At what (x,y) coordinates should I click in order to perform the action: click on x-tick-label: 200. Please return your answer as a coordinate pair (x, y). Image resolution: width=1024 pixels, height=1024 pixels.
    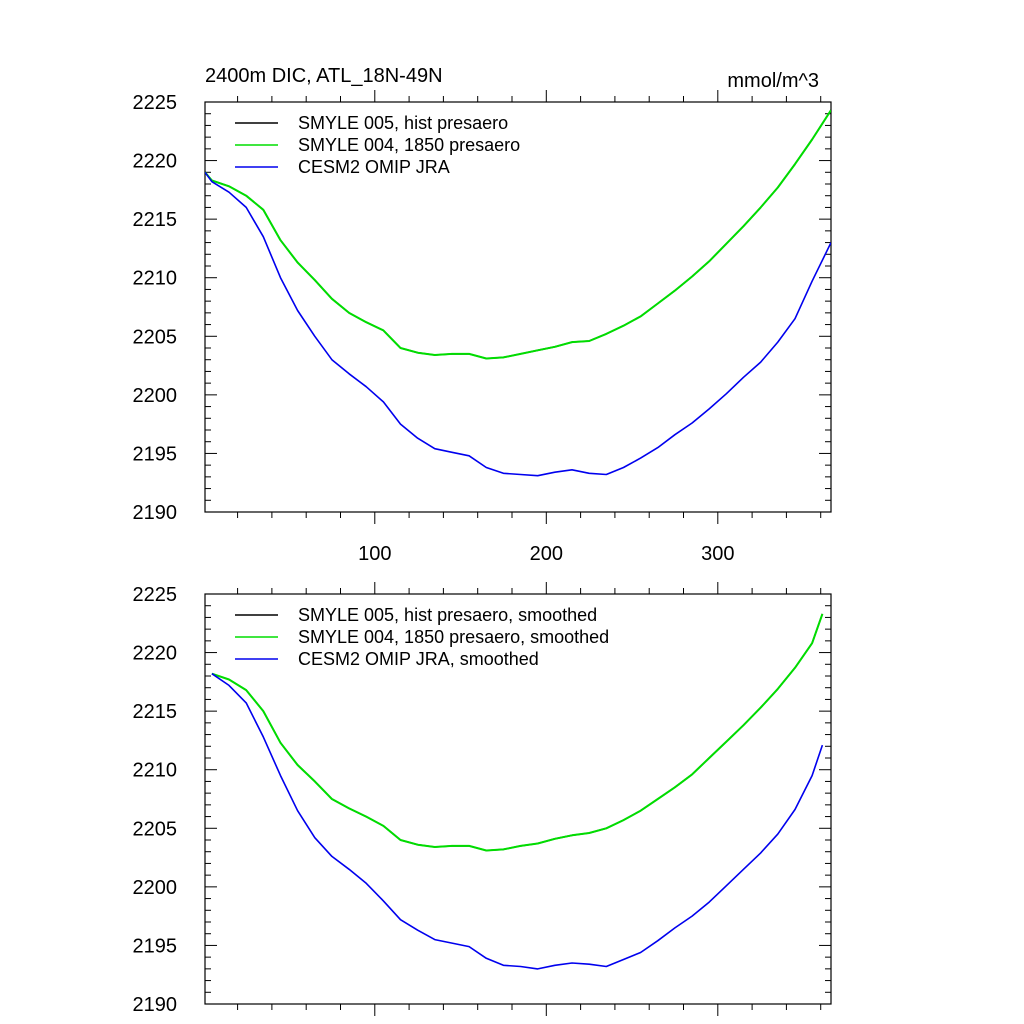
    Looking at the image, I should click on (546, 554).